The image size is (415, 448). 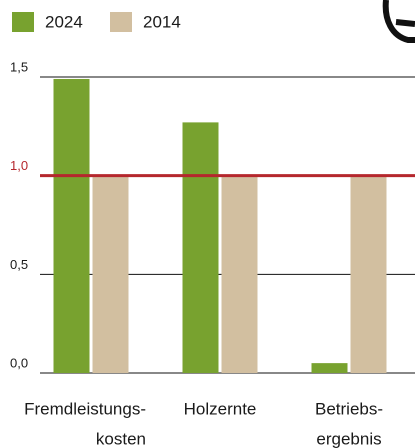 What do you see at coordinates (349, 408) in the screenshot?
I see `x-tick-label: Betriebs-` at bounding box center [349, 408].